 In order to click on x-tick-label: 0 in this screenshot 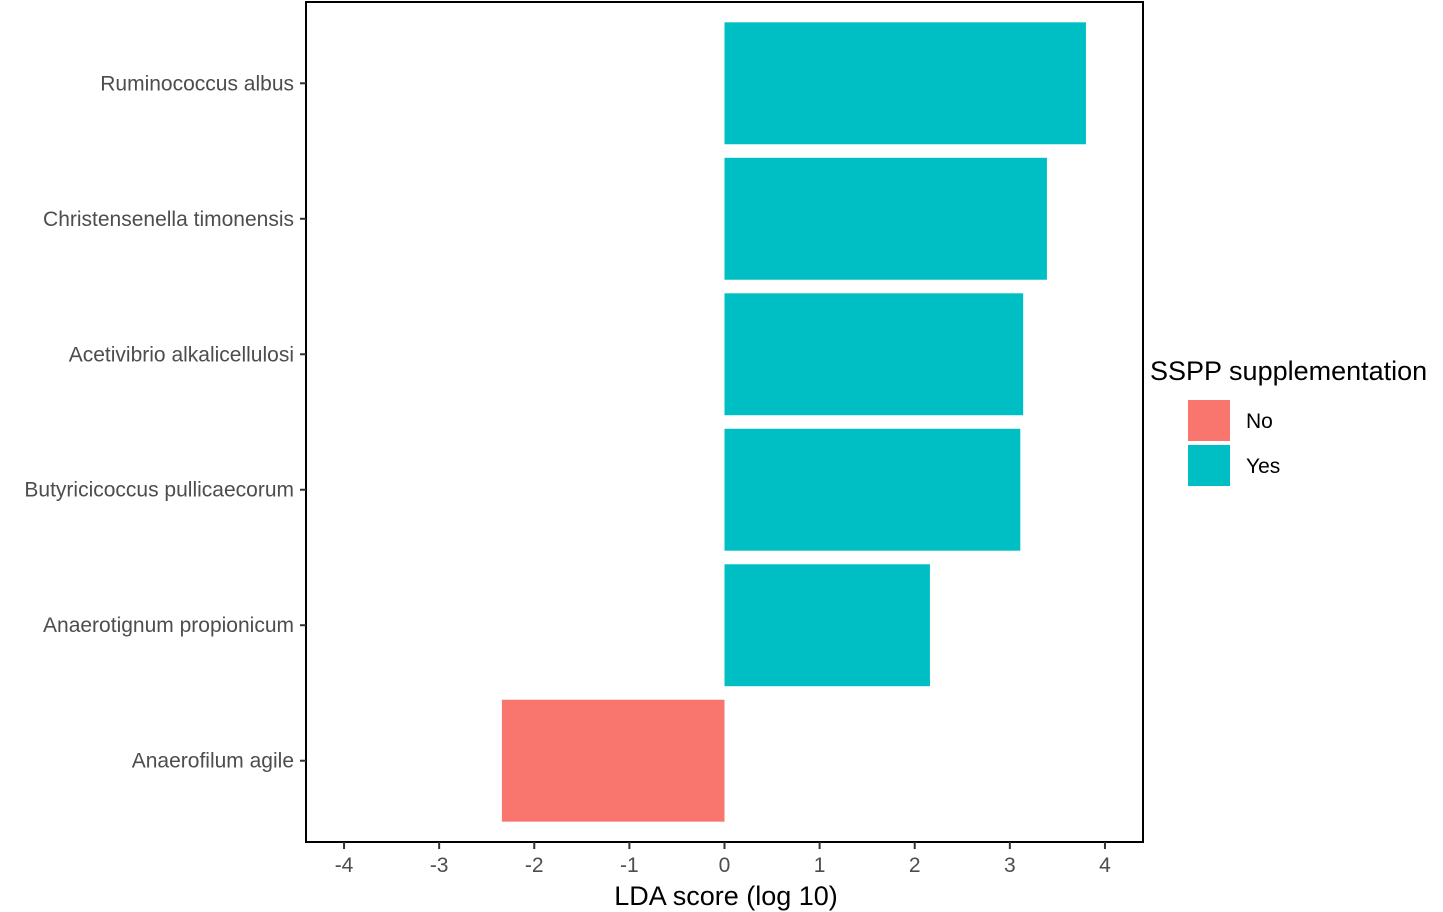, I will do `click(725, 865)`.